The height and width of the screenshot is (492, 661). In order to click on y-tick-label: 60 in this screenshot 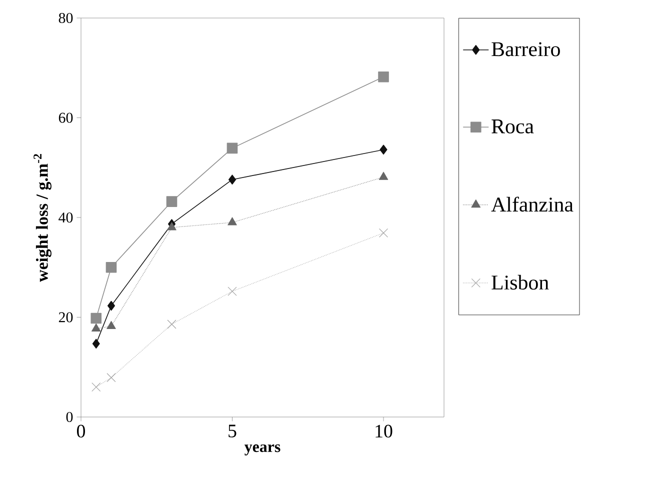, I will do `click(65, 117)`.